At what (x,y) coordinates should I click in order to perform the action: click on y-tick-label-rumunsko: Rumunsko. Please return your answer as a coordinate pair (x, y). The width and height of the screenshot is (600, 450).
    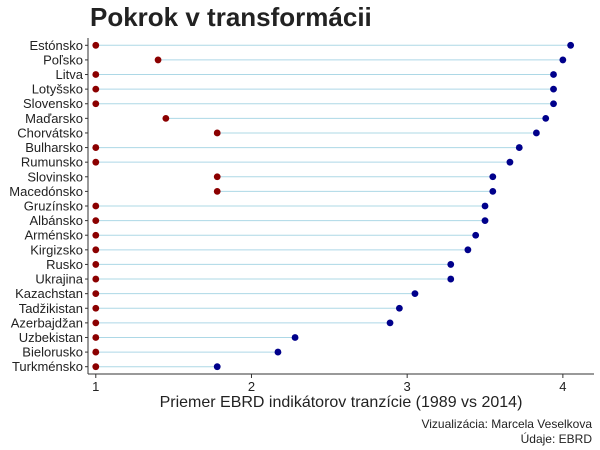
    Looking at the image, I should click on (52, 162).